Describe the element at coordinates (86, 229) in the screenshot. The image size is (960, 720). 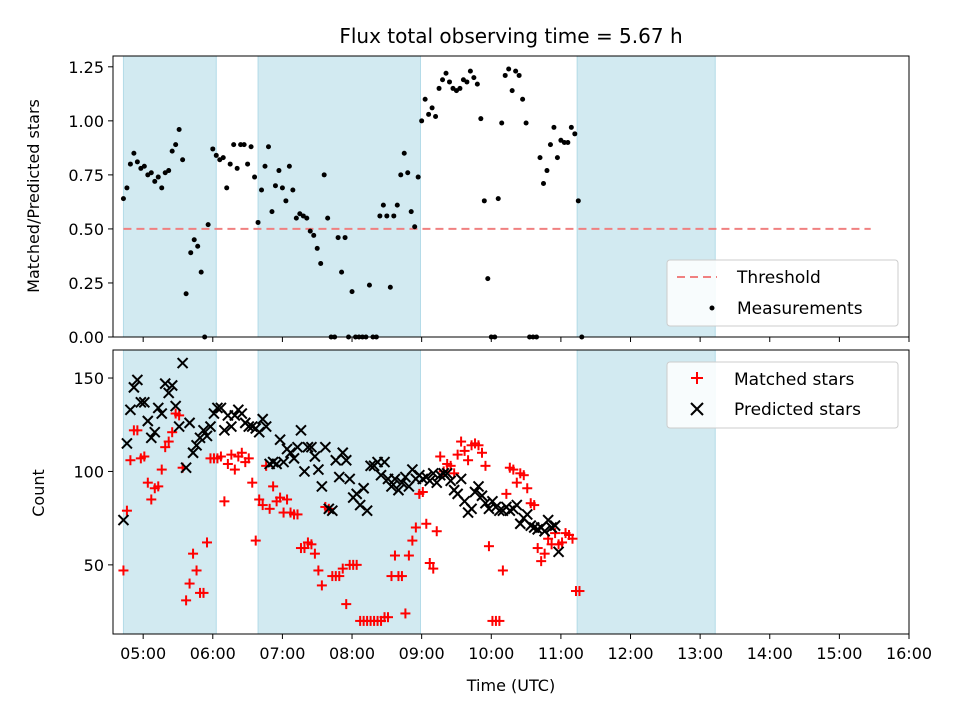
I see `top-y-tick-label: 0.50` at that location.